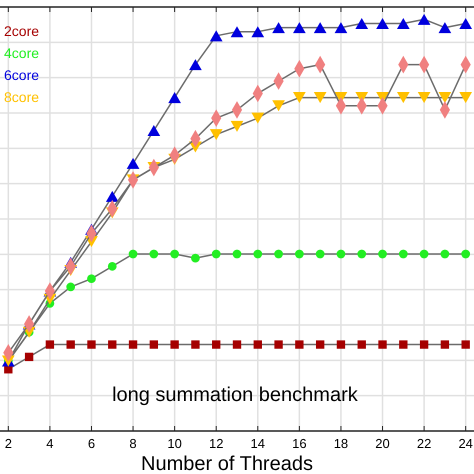 Image resolution: width=474 pixels, height=474 pixels. Describe the element at coordinates (133, 443) in the screenshot. I see `x-tick-label: 8` at that location.